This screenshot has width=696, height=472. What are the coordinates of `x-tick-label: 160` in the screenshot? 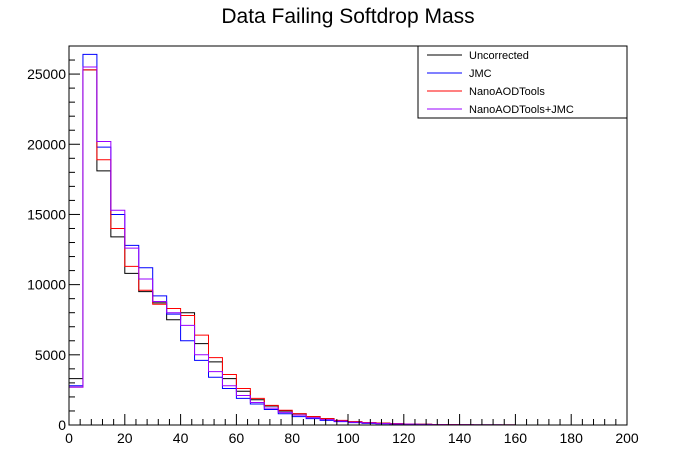 It's located at (516, 438).